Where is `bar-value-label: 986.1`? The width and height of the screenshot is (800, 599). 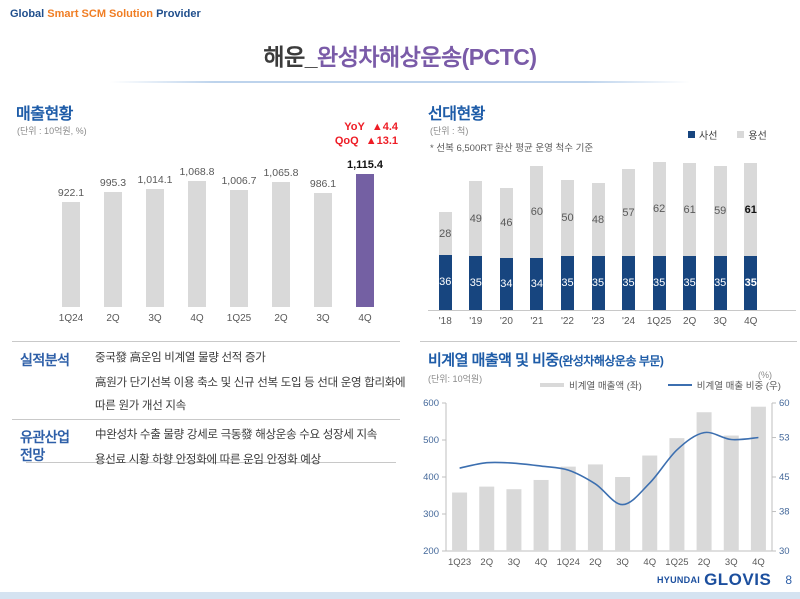
bar-value-label: 986.1 is located at coordinates (323, 184).